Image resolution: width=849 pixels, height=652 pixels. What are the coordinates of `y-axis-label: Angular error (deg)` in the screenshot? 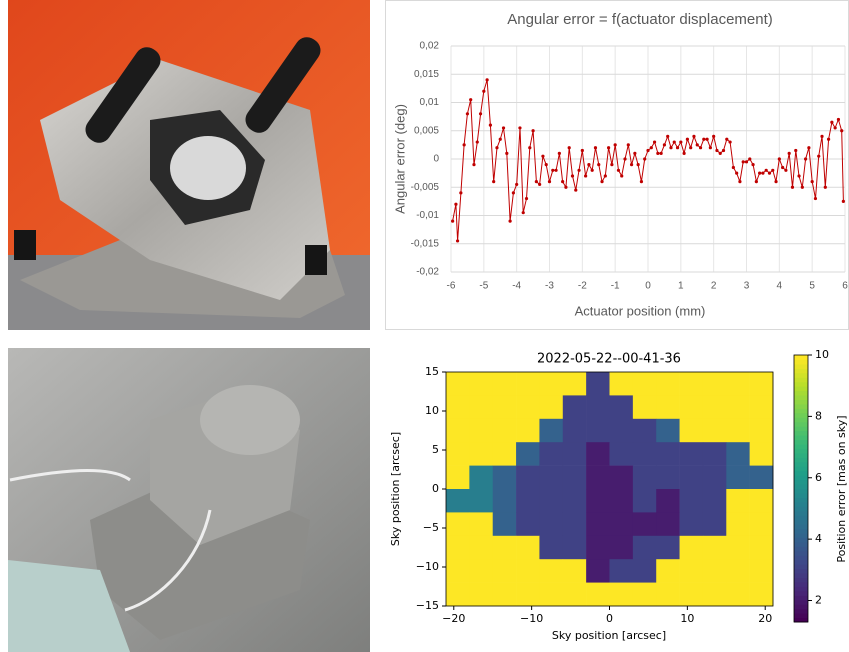 It's located at (399, 159).